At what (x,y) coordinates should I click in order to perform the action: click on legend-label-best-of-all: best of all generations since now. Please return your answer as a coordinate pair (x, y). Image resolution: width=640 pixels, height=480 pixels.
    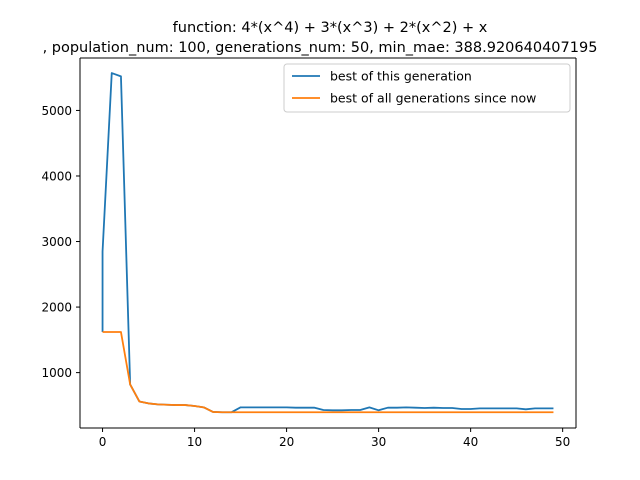
    Looking at the image, I should click on (433, 98).